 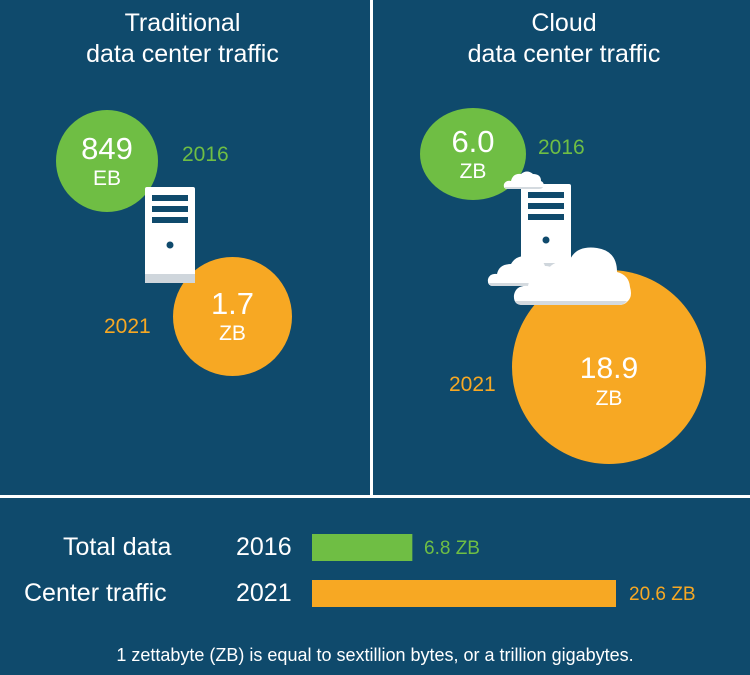 What do you see at coordinates (232, 333) in the screenshot?
I see `traditional-2021-unit: ZB` at bounding box center [232, 333].